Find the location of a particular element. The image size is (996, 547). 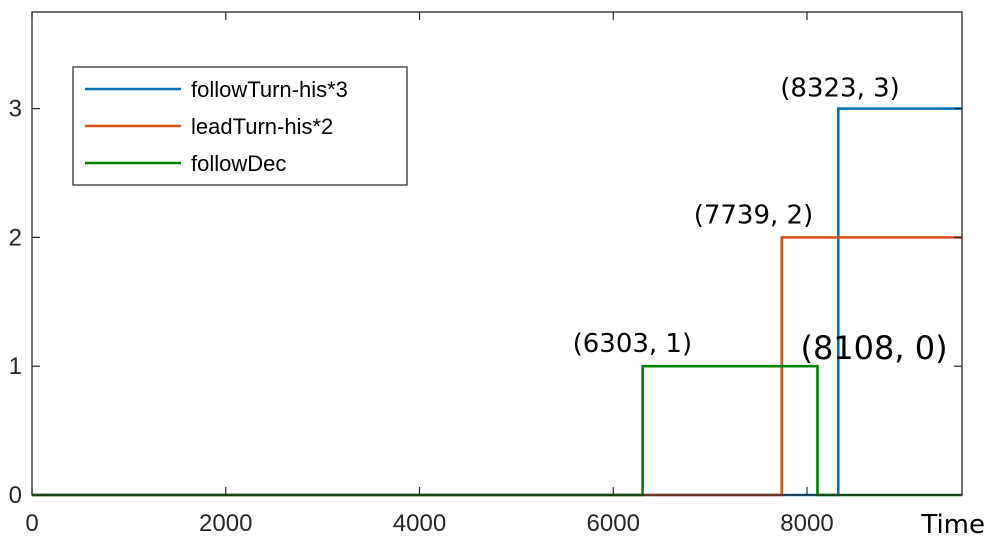

y-tick-label: 0 is located at coordinates (15, 495).